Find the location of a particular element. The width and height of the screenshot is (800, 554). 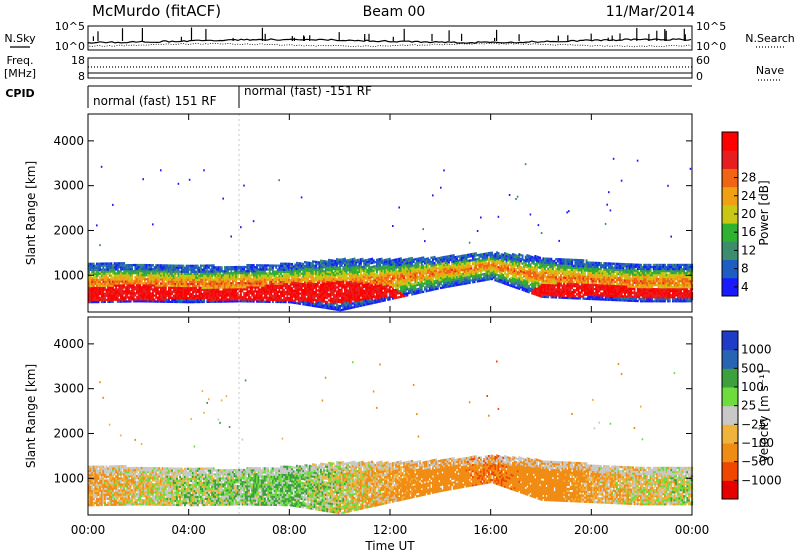

noise-right-tick-top: 10^5 is located at coordinates (711, 26).